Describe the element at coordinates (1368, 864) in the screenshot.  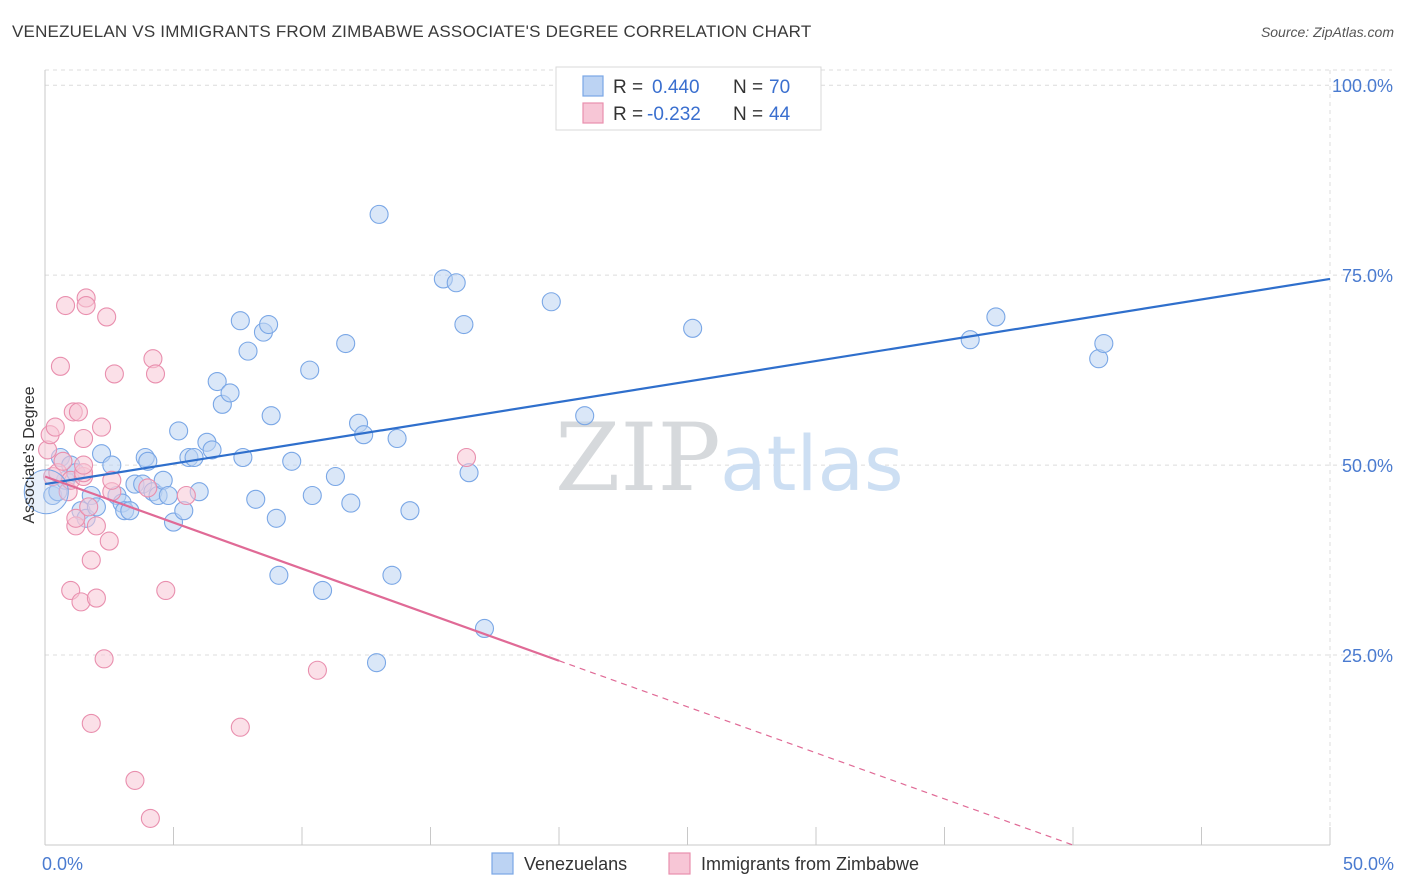
I see `x-tick-label-1: 50.0%` at that location.